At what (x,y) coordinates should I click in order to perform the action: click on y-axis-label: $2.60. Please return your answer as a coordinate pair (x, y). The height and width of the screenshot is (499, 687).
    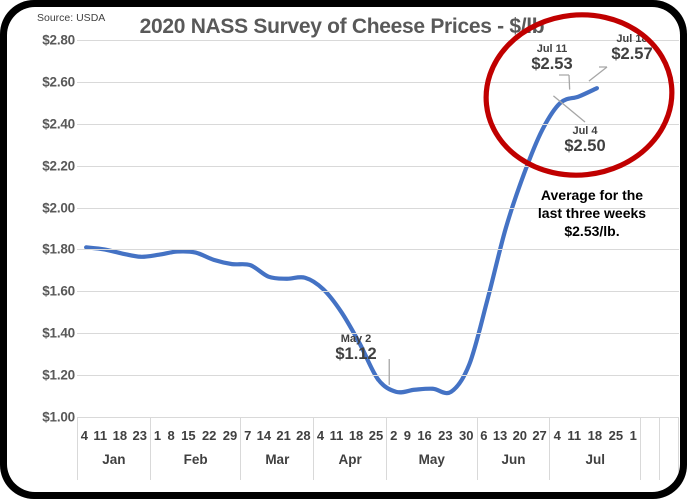
    Looking at the image, I should click on (58, 82).